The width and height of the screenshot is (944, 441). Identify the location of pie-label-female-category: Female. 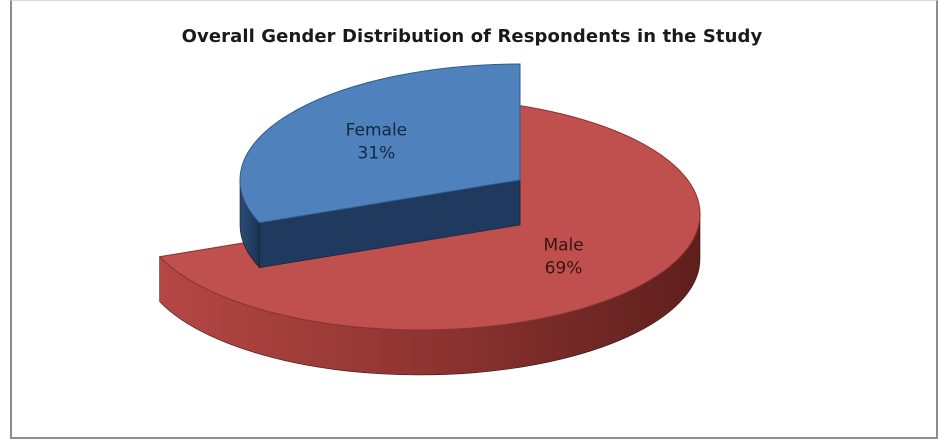
(376, 131).